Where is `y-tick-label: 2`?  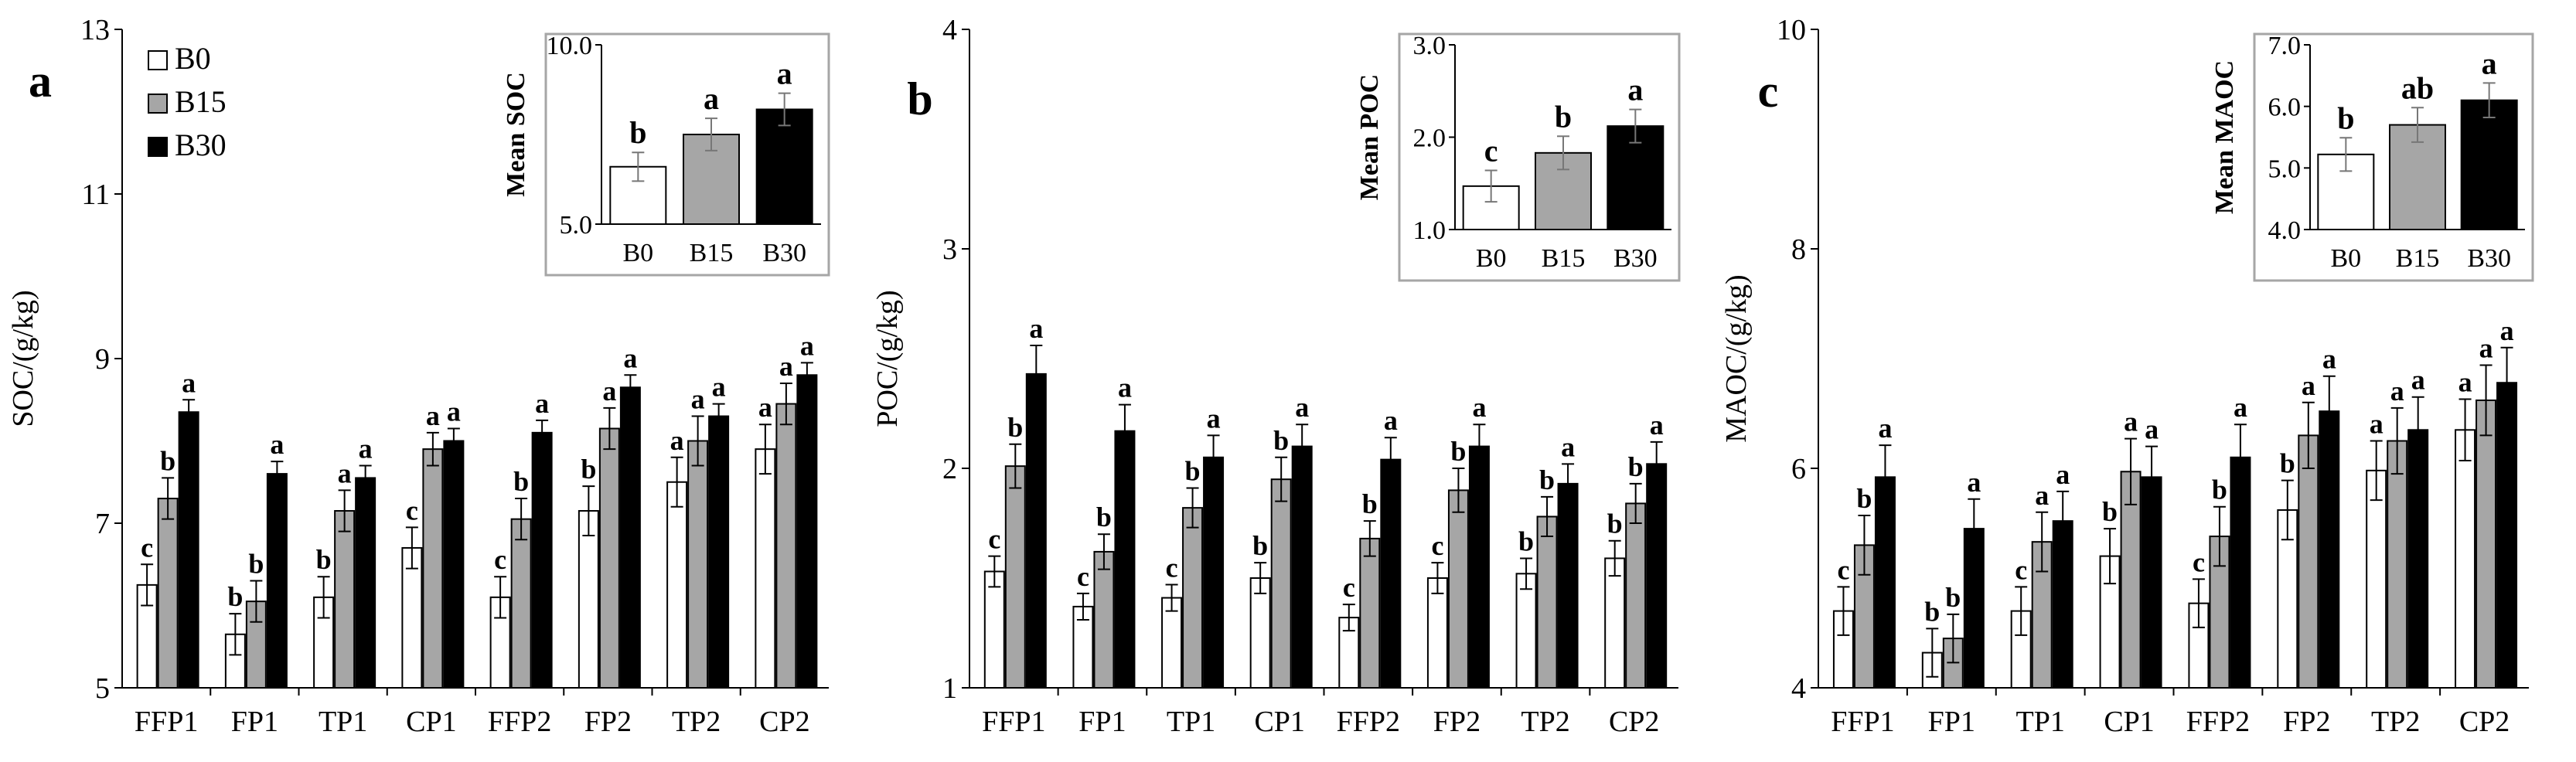
y-tick-label: 2 is located at coordinates (950, 469).